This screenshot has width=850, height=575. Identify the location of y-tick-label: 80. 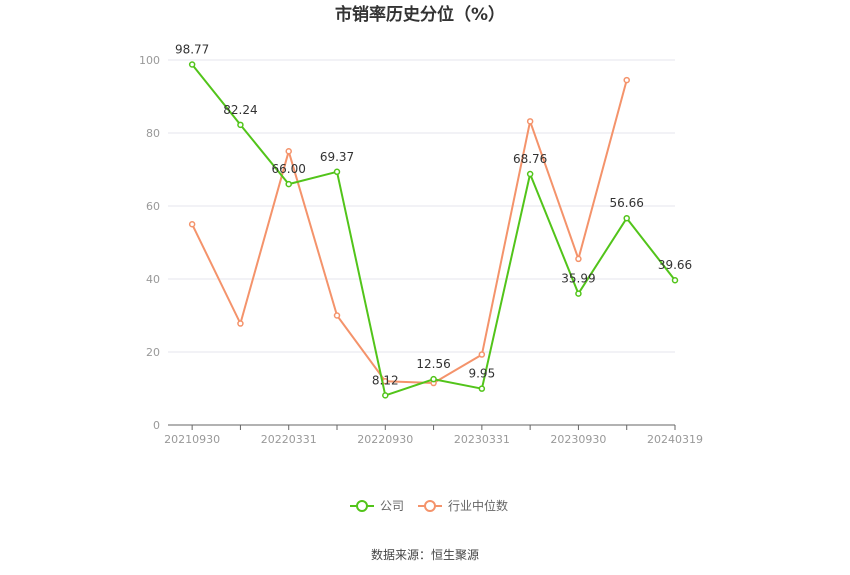
(153, 133).